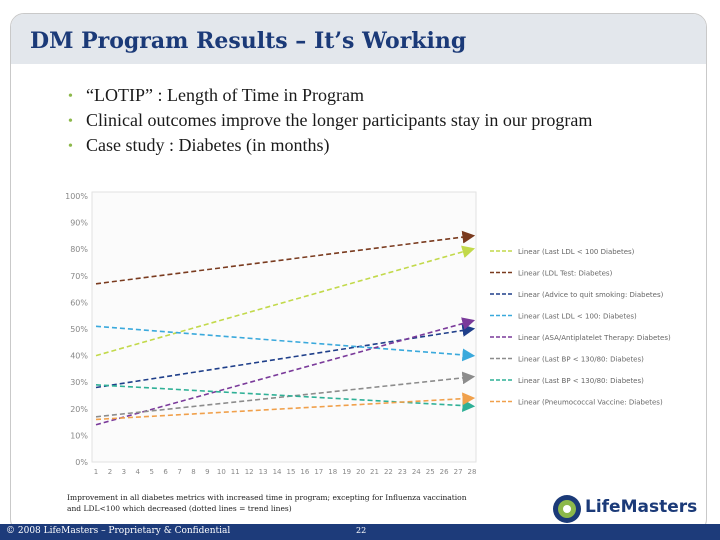  What do you see at coordinates (221, 472) in the screenshot?
I see `x-tick-label: 10` at bounding box center [221, 472].